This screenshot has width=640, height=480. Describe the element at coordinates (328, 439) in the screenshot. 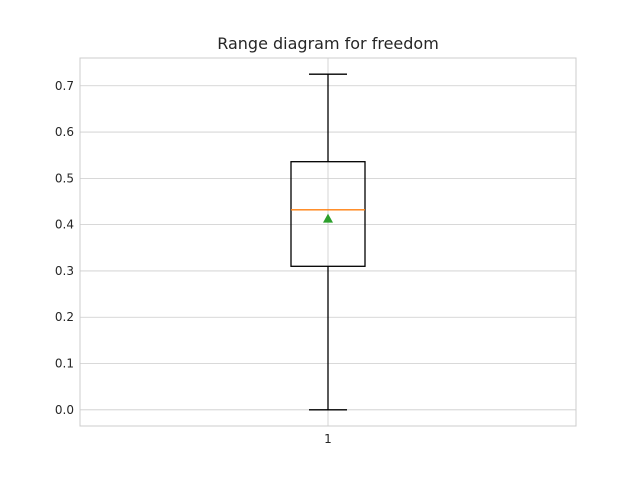

I see `x-tick-label: 1` at that location.